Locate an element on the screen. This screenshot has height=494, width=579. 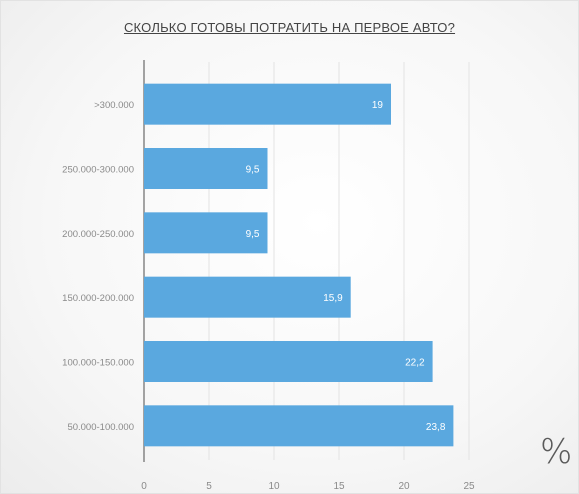
x-tick-label: 0 is located at coordinates (144, 486).